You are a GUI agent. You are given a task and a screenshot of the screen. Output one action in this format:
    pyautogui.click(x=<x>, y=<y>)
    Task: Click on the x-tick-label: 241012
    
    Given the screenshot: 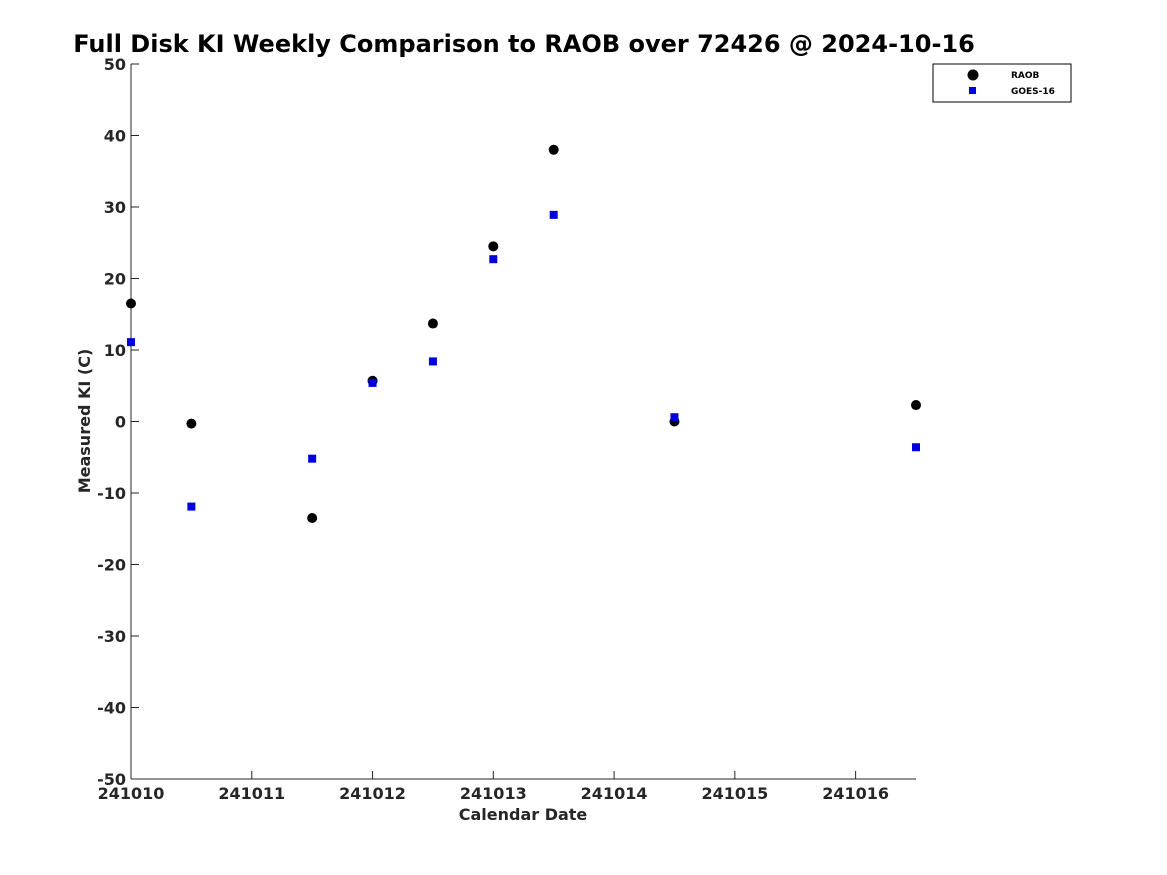 What is the action you would take?
    pyautogui.click(x=372, y=793)
    